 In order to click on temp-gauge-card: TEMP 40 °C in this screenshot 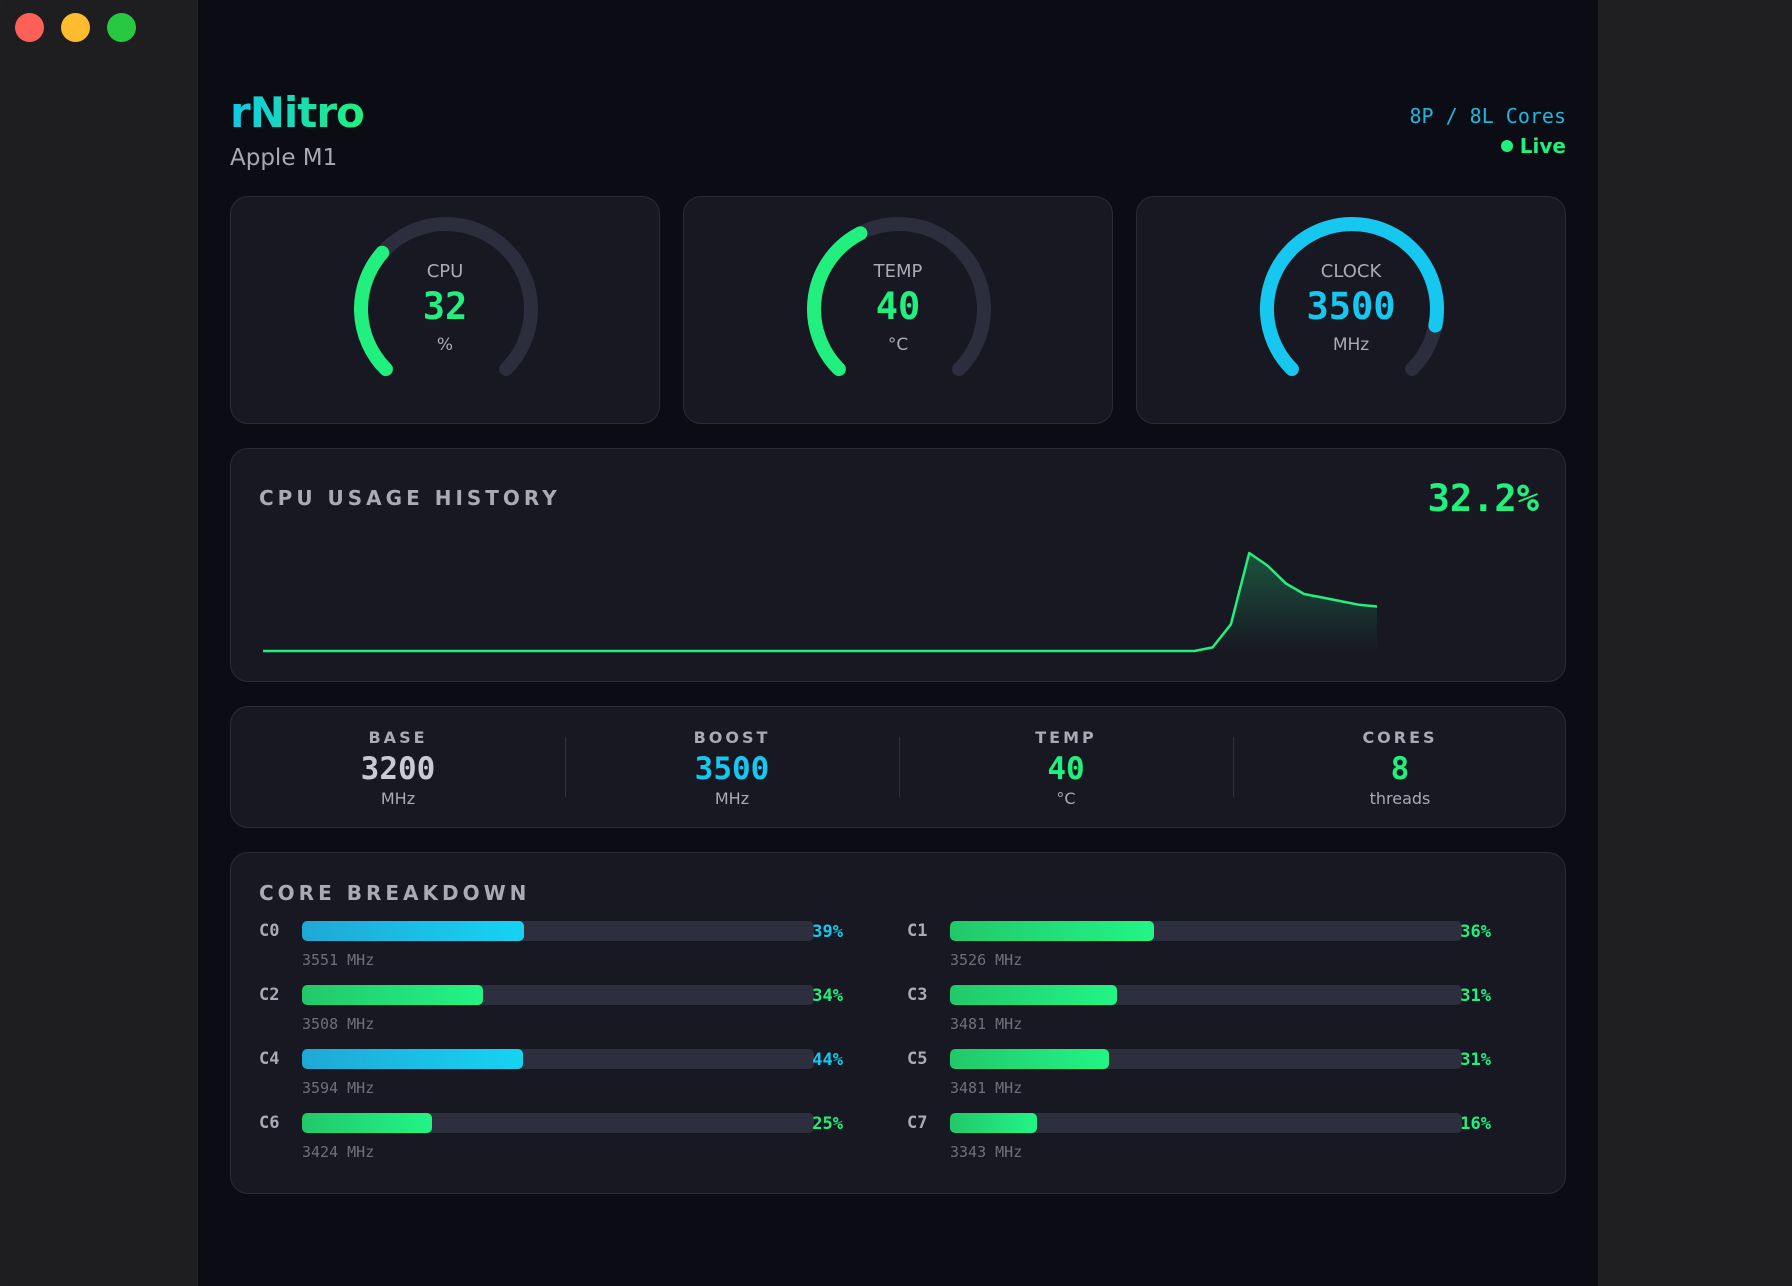, I will do `click(898, 310)`.